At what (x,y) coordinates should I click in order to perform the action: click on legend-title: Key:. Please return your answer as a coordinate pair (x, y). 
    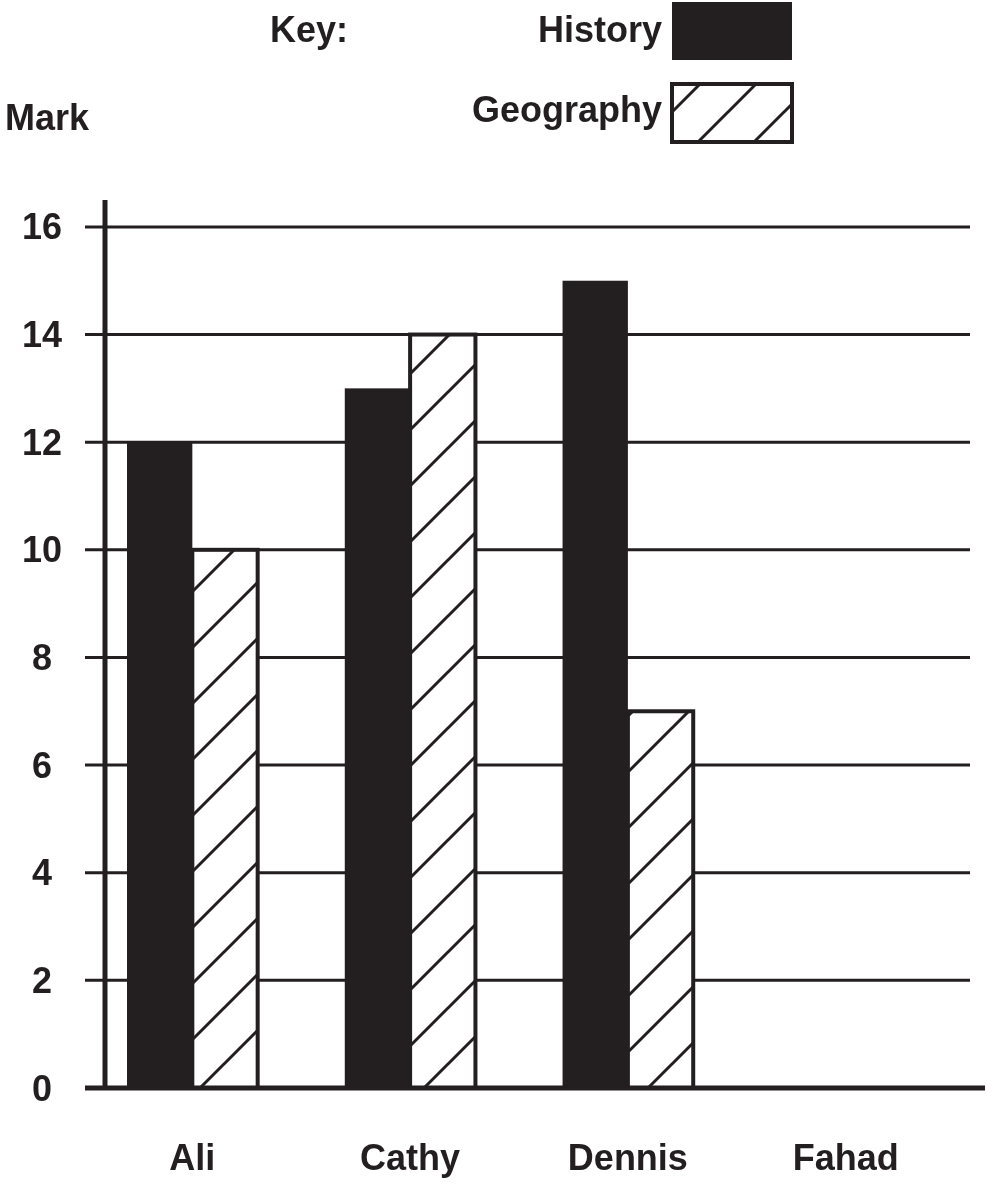
    Looking at the image, I should click on (309, 29).